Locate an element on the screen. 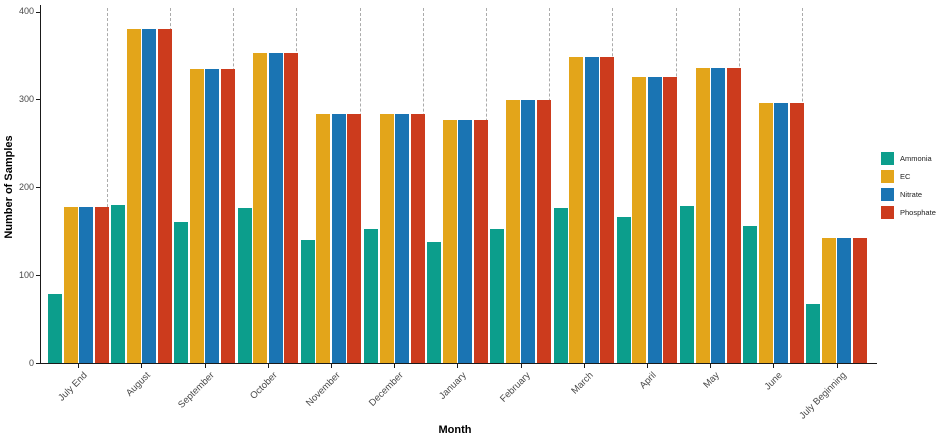  legend-item-phosphate: Phosphate is located at coordinates (908, 212).